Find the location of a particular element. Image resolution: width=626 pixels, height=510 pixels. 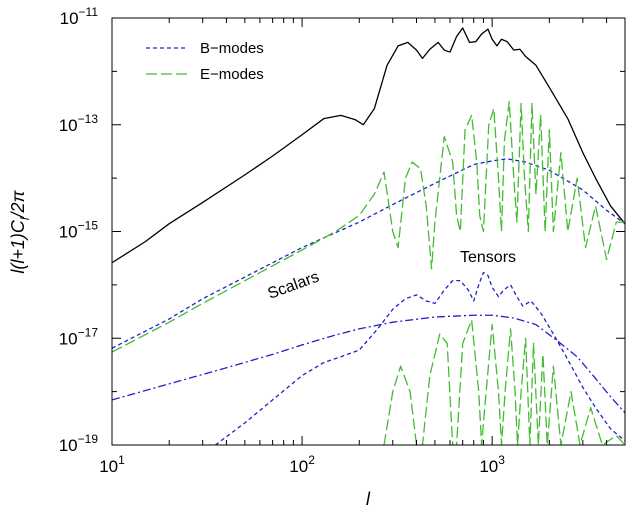

tick-label: 10¹ is located at coordinates (112, 464).